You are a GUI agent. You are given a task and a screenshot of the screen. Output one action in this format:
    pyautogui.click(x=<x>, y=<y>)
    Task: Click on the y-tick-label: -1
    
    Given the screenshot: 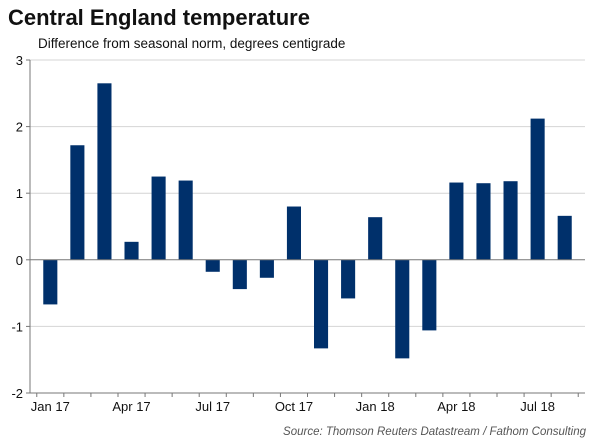 What is the action you would take?
    pyautogui.click(x=17, y=326)
    